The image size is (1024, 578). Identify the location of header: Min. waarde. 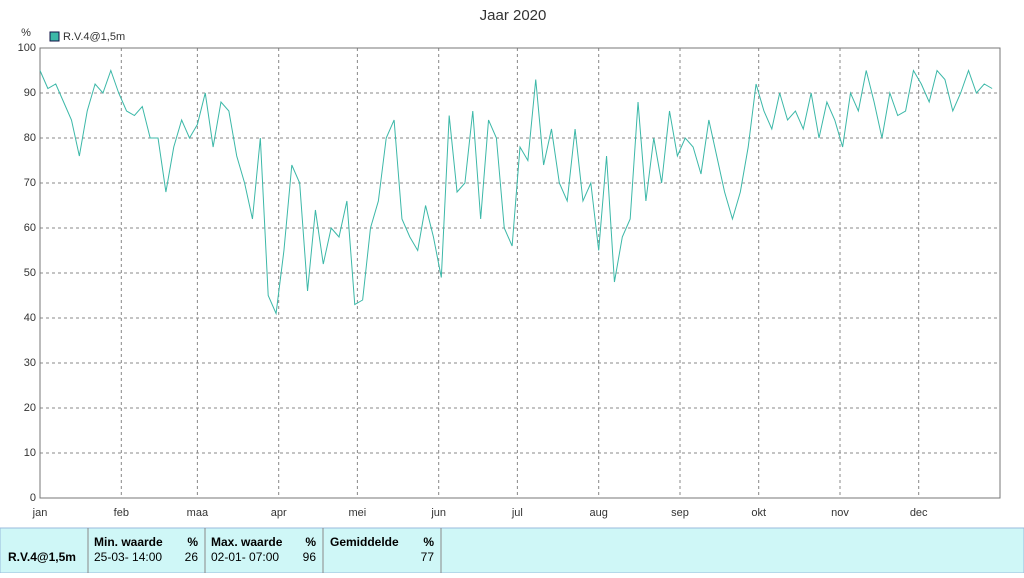
(128, 542).